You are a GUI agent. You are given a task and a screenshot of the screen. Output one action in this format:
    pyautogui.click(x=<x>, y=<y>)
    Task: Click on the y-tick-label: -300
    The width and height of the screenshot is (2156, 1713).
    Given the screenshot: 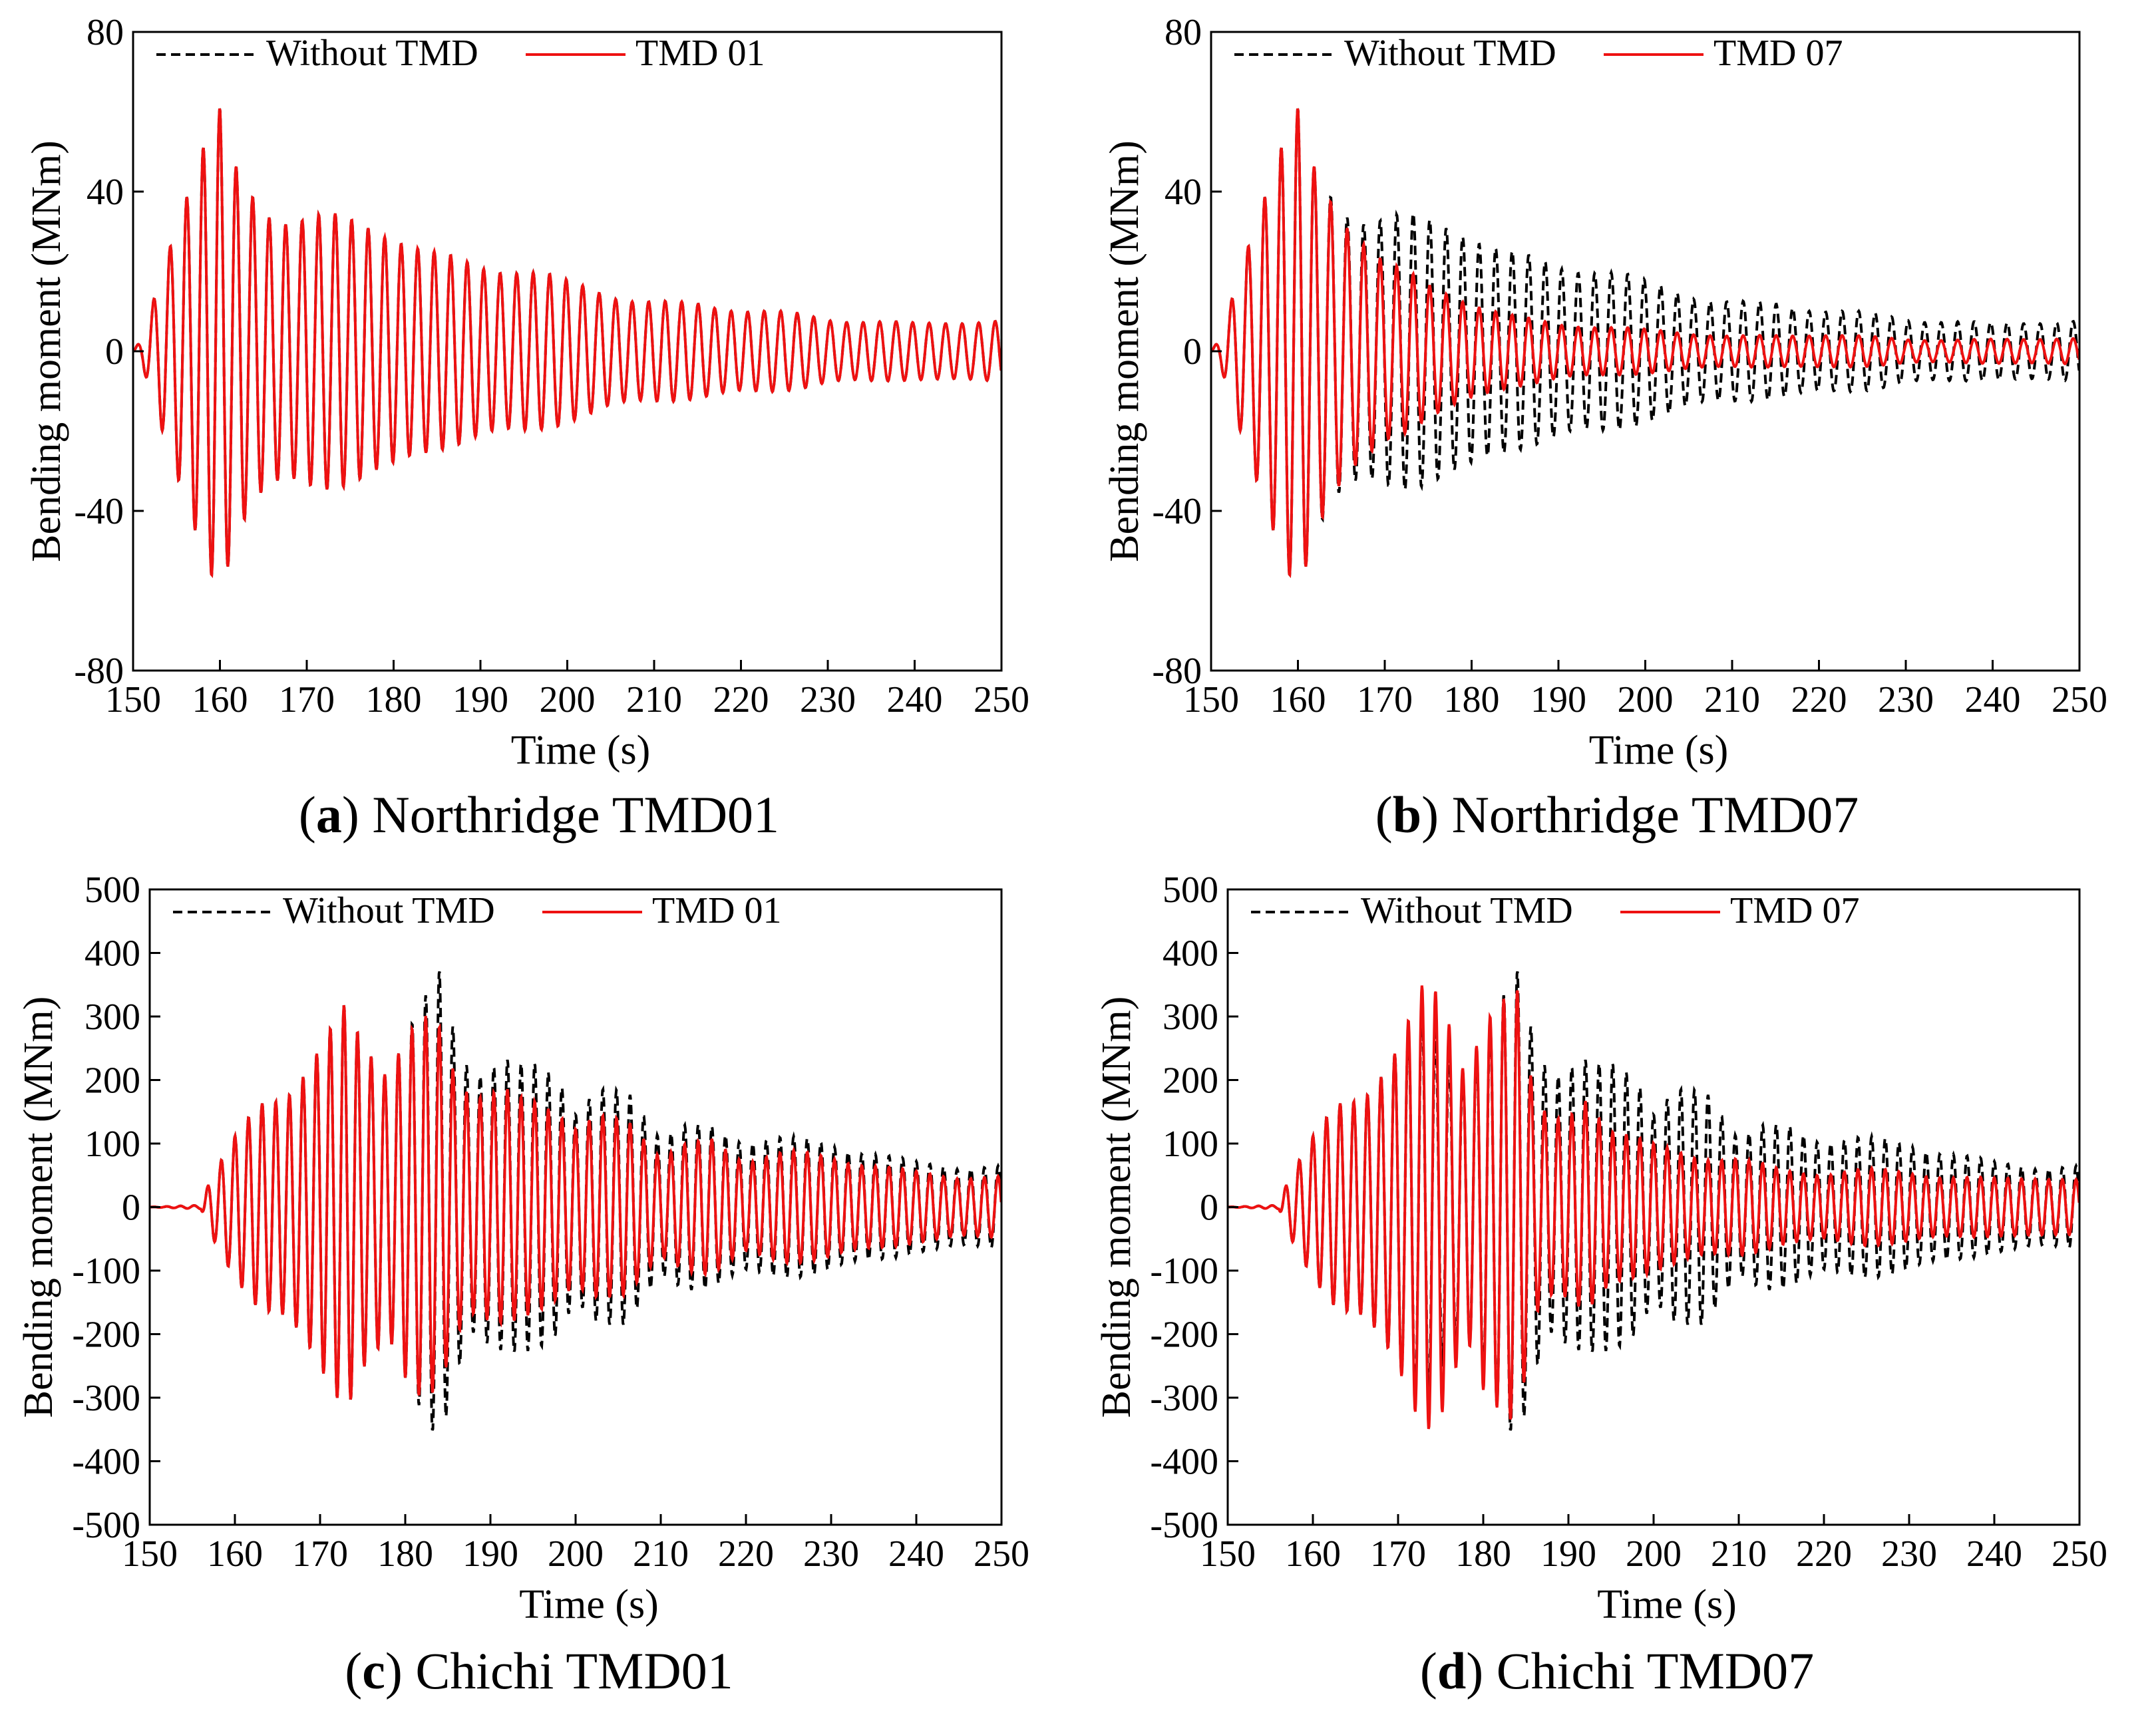 What is the action you would take?
    pyautogui.click(x=1184, y=1399)
    